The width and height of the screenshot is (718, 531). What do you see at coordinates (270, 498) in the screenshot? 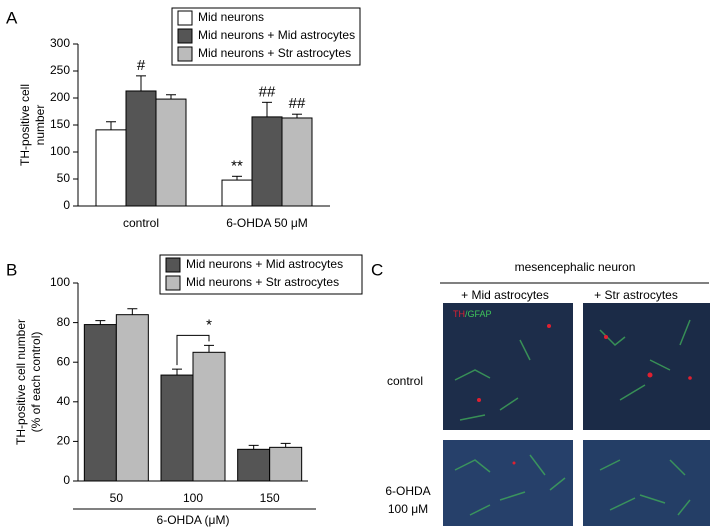
I see `x-tick-label: 150` at bounding box center [270, 498].